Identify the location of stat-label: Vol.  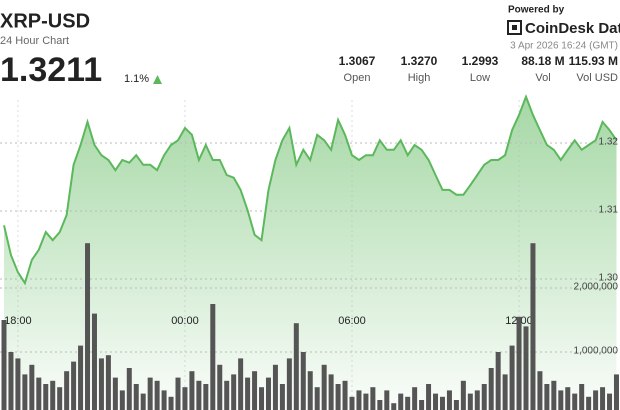
(542, 78).